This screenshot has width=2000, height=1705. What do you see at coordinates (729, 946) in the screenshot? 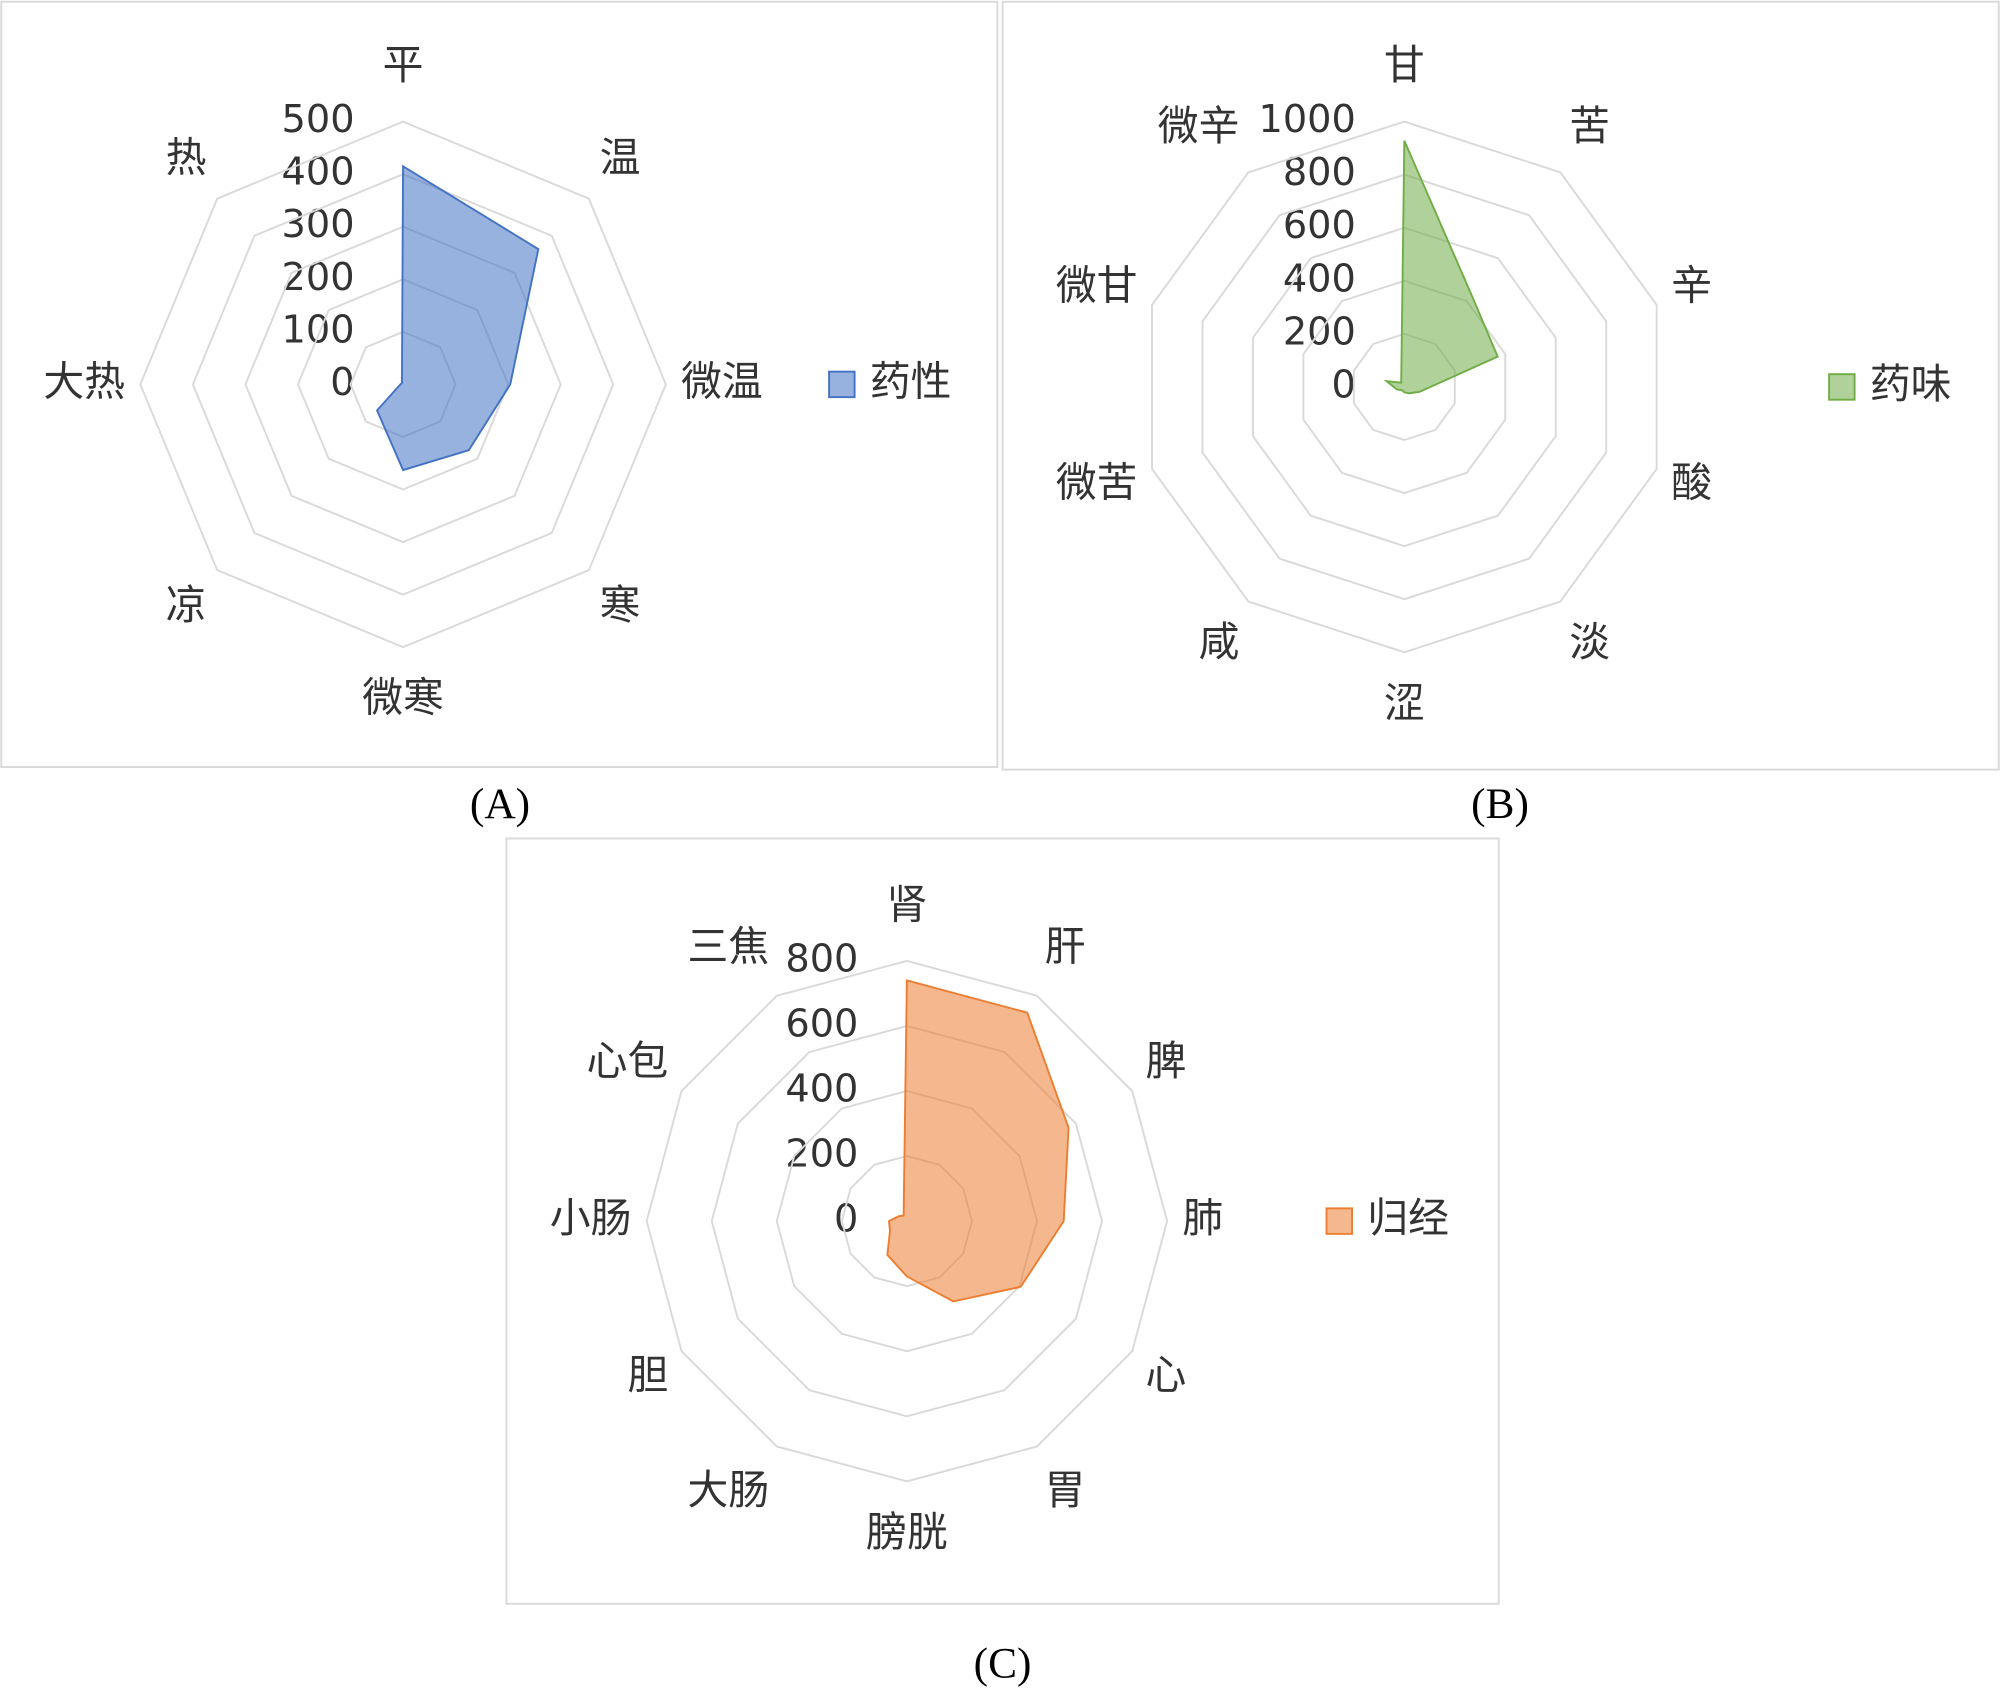
I see `category-label: 三焦` at bounding box center [729, 946].